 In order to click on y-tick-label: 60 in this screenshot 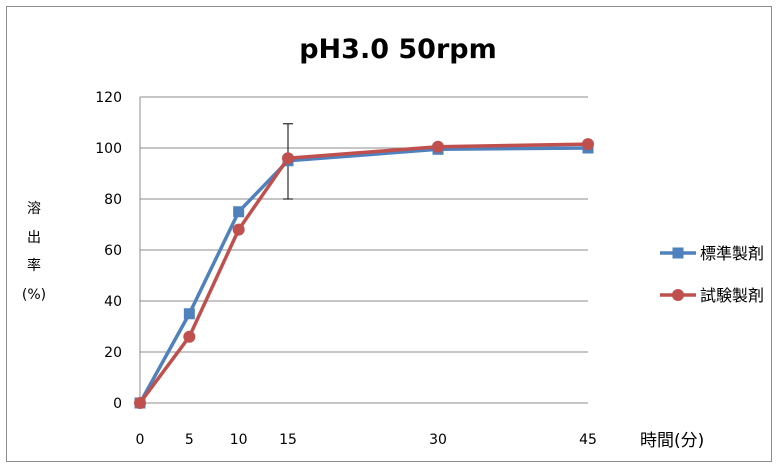, I will do `click(113, 251)`.